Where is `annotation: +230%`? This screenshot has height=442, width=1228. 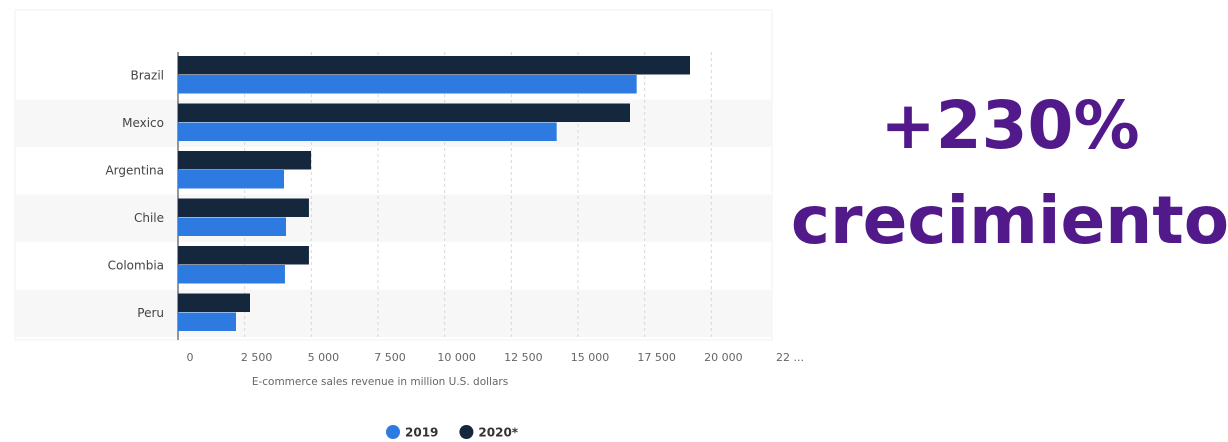
annotation: +230% is located at coordinates (1009, 125).